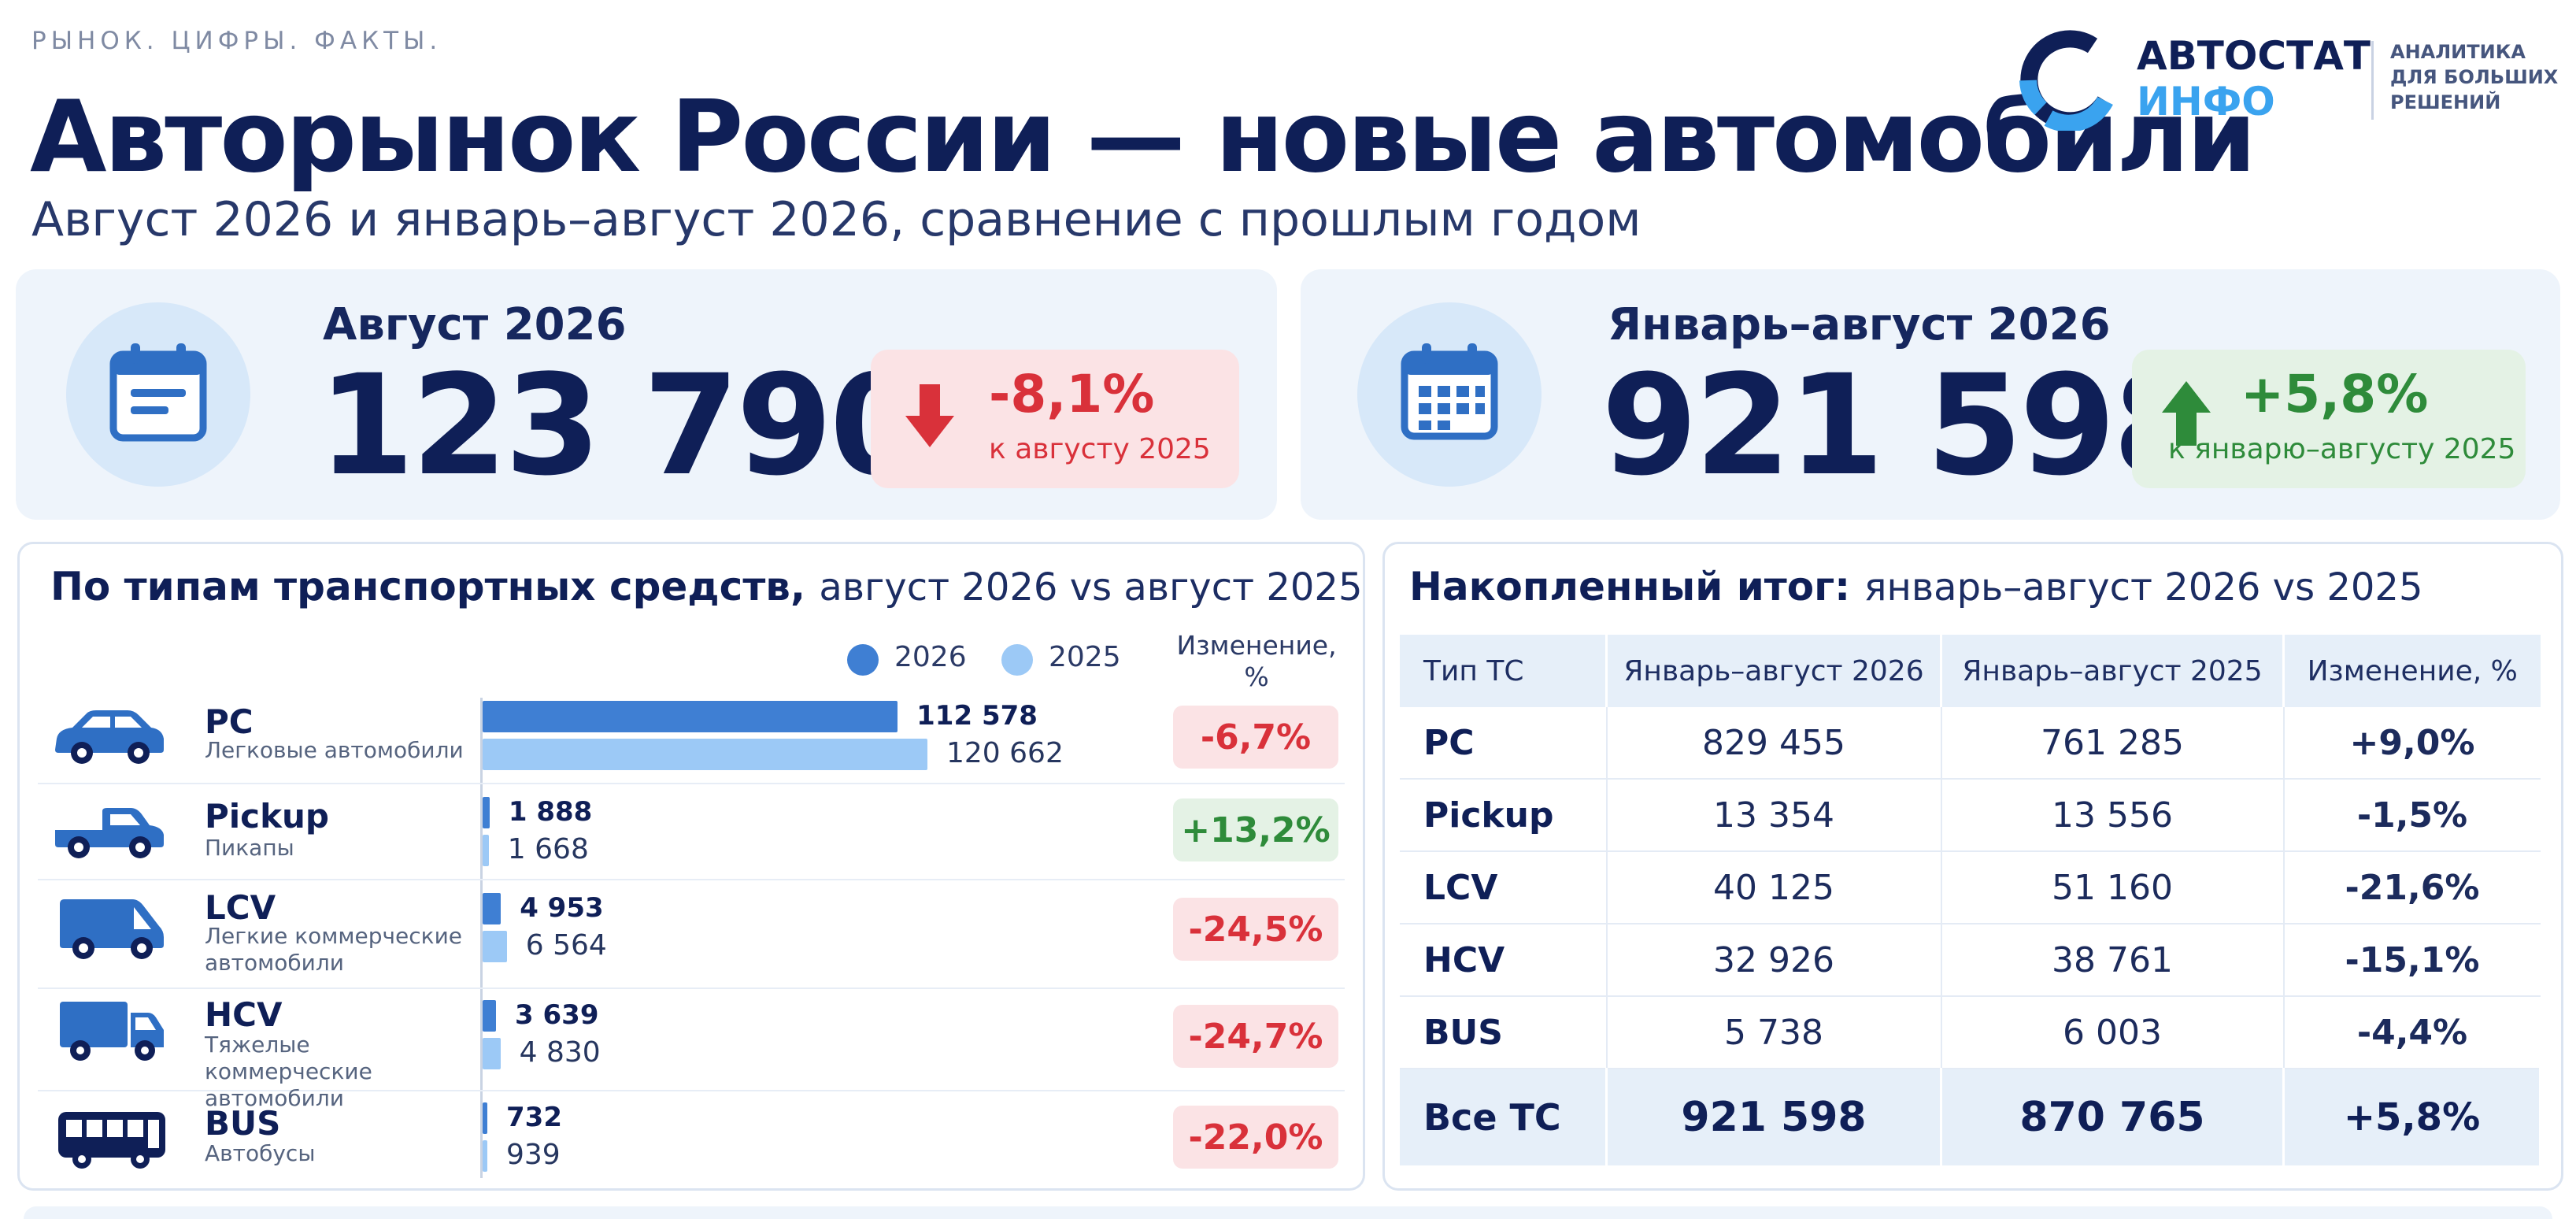 Image resolution: width=2576 pixels, height=1219 pixels. Describe the element at coordinates (533, 1155) in the screenshot. I see `bar-label-2025: 939` at that location.